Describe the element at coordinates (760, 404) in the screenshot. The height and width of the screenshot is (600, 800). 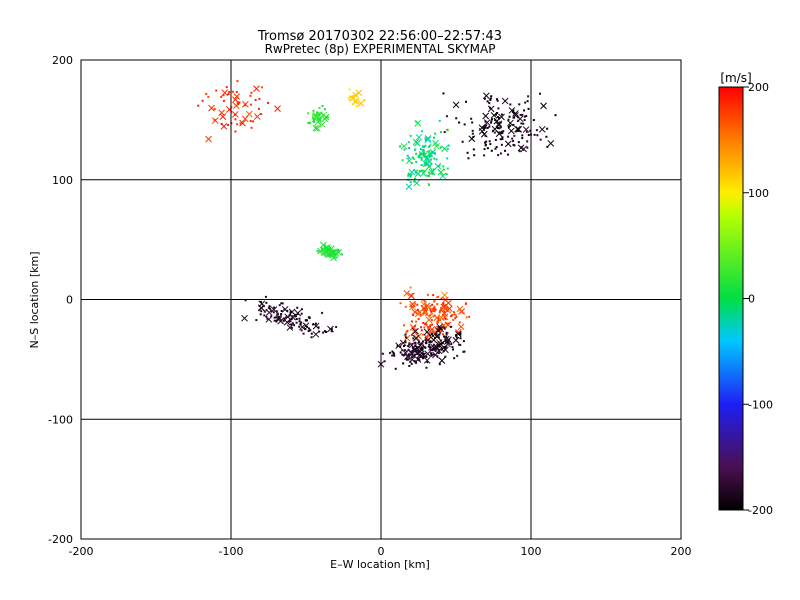
I see `colorbar-tick-label: -100` at that location.